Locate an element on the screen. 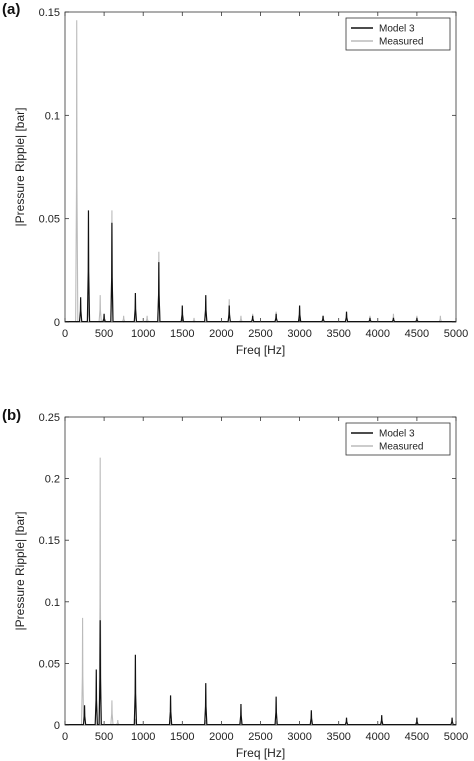 The width and height of the screenshot is (474, 761). y-tick-label: 0.25 is located at coordinates (49, 418).